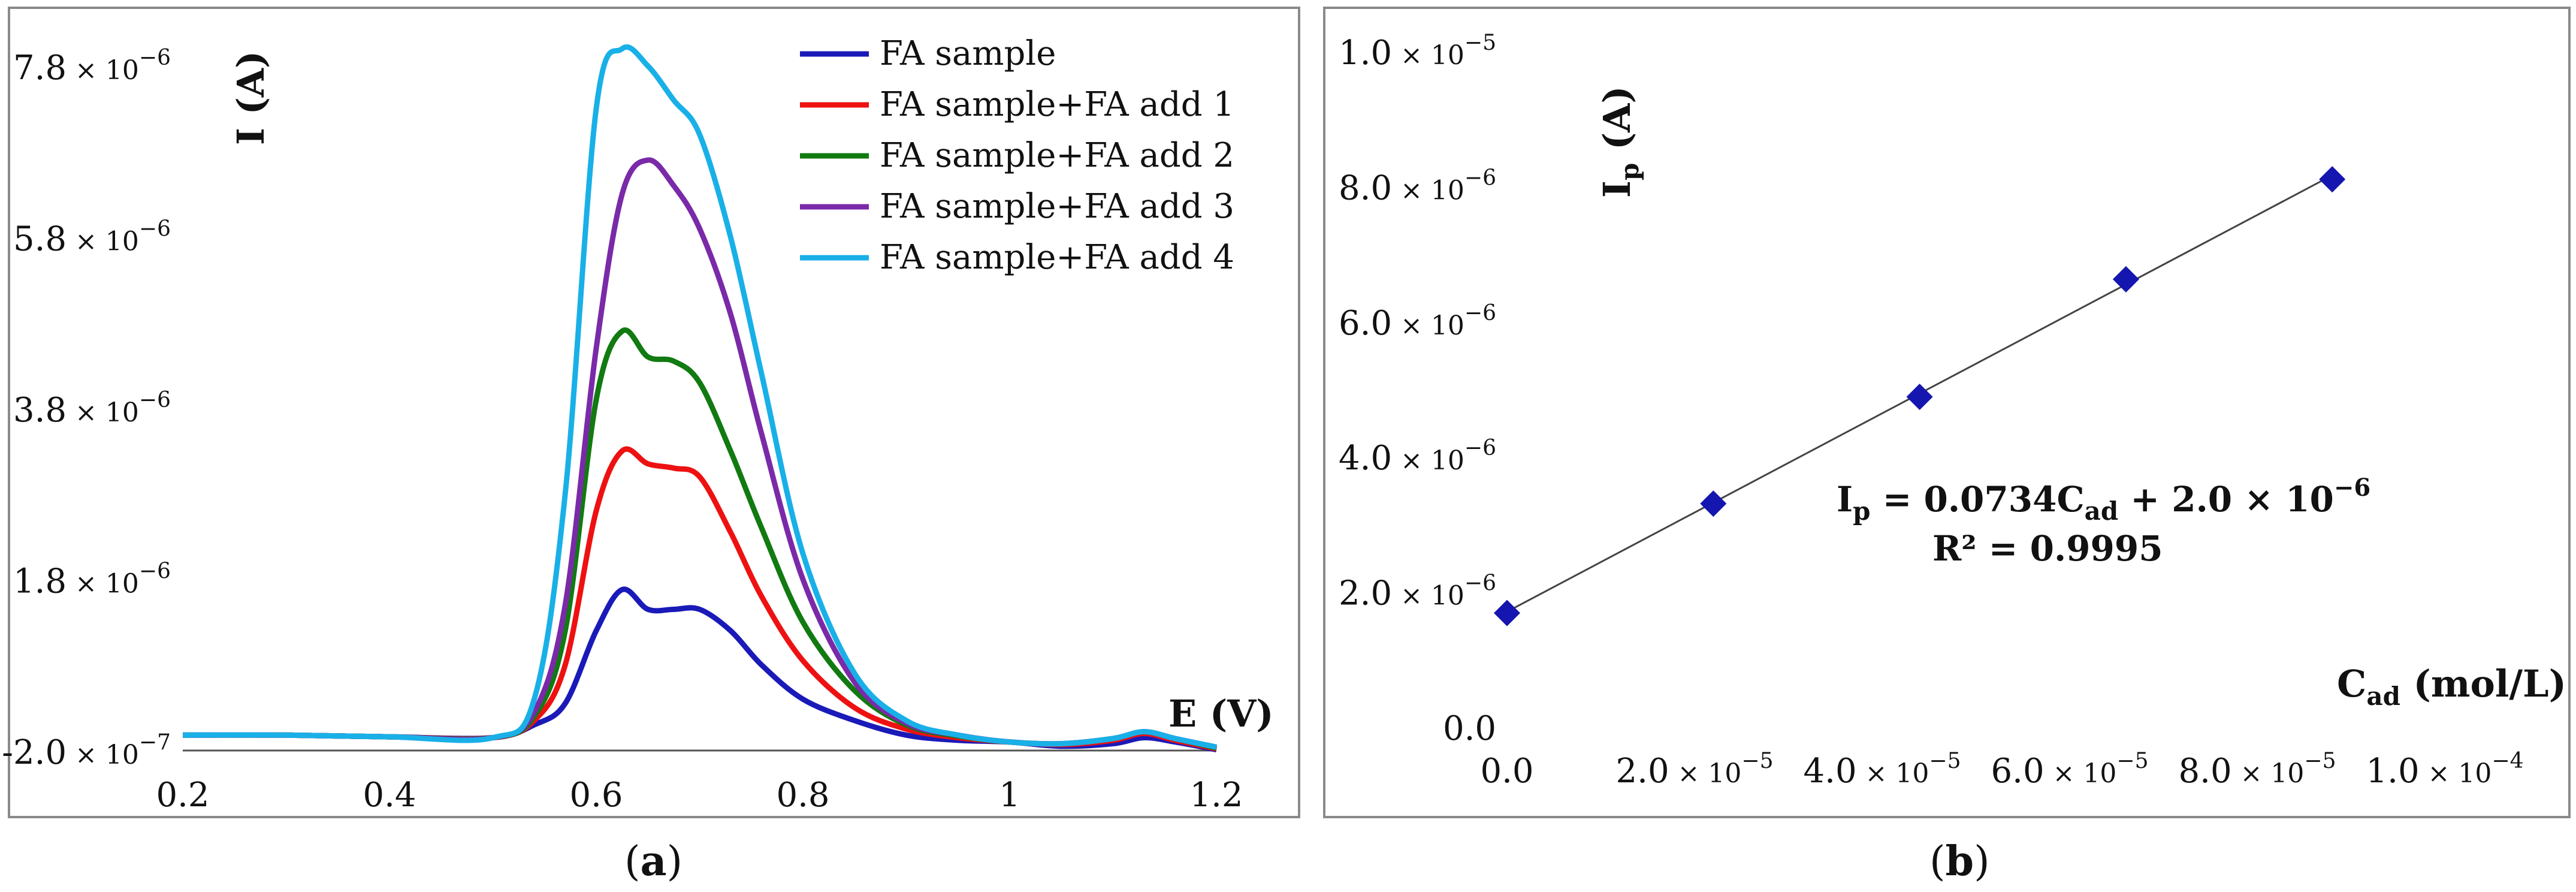  Describe the element at coordinates (390, 795) in the screenshot. I see `panel-a-x-tick-label: 0.4` at that location.